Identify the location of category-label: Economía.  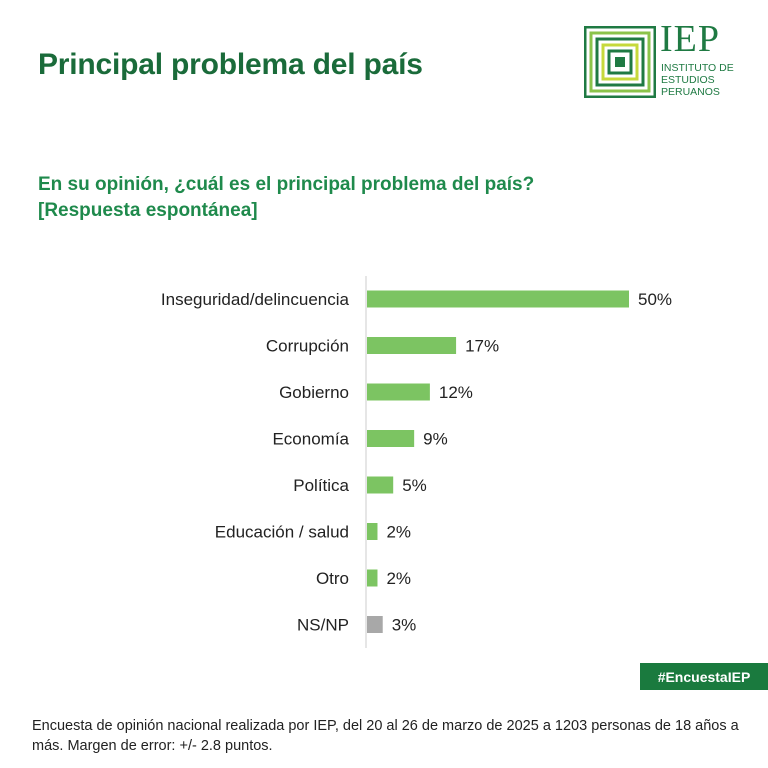
(310, 439).